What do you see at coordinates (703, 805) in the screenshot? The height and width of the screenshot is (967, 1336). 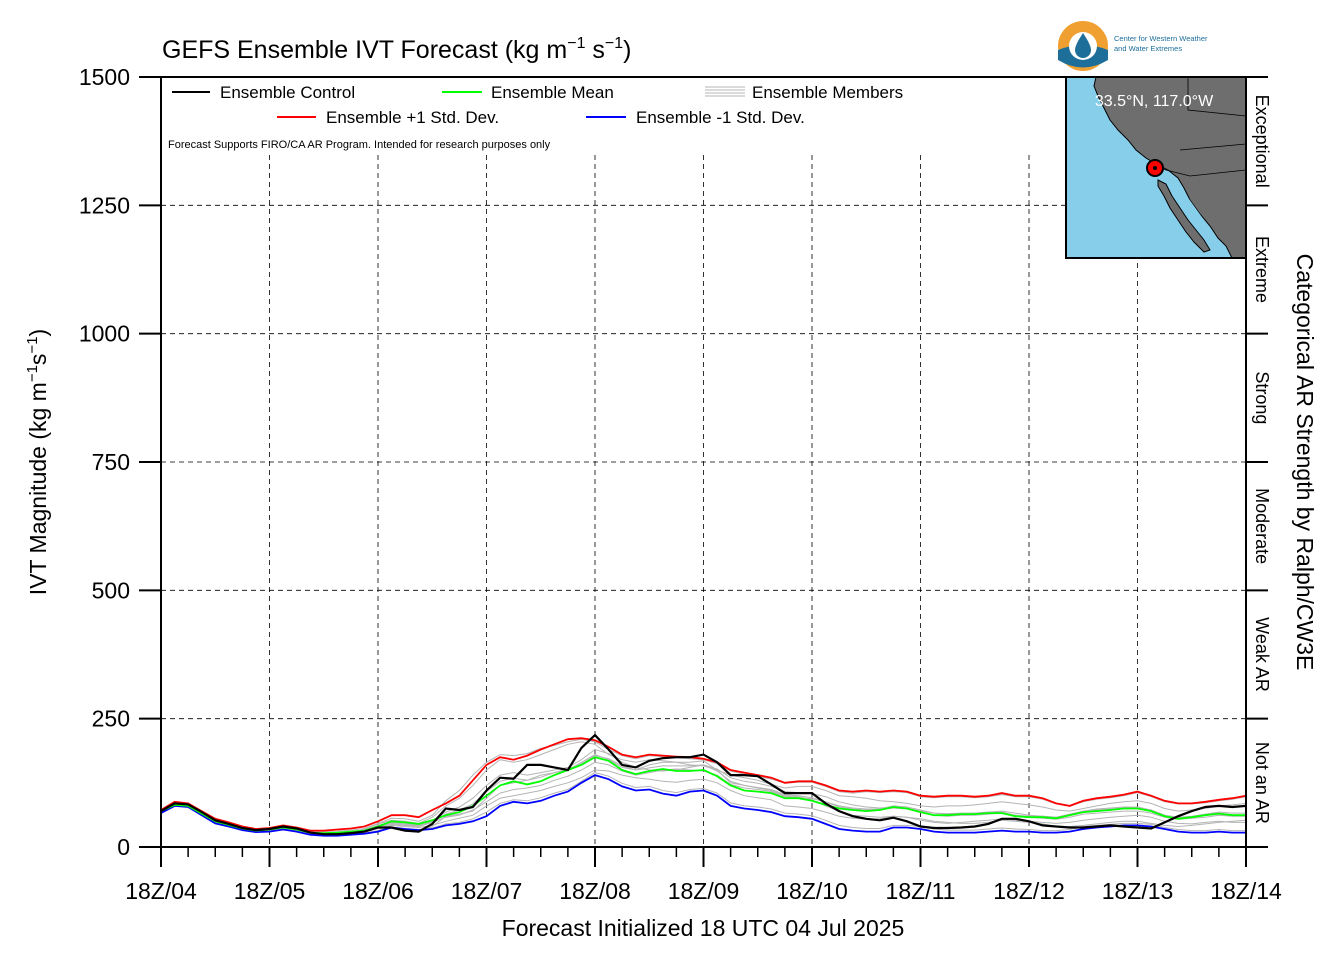 I see `series-minus1sd-line` at bounding box center [703, 805].